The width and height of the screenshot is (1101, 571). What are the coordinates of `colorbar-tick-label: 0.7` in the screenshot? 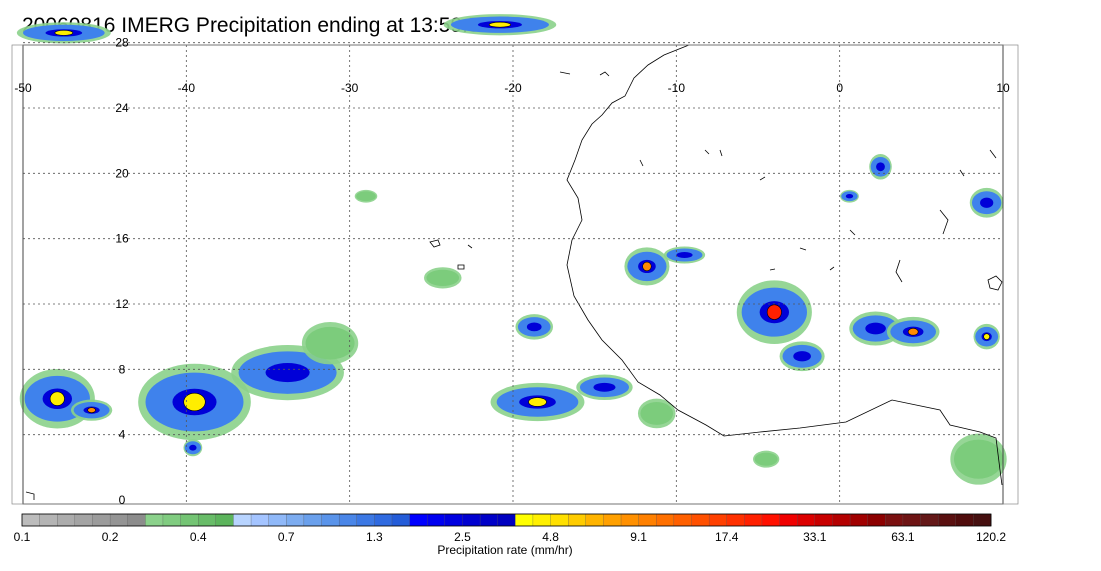 It's located at (286, 537).